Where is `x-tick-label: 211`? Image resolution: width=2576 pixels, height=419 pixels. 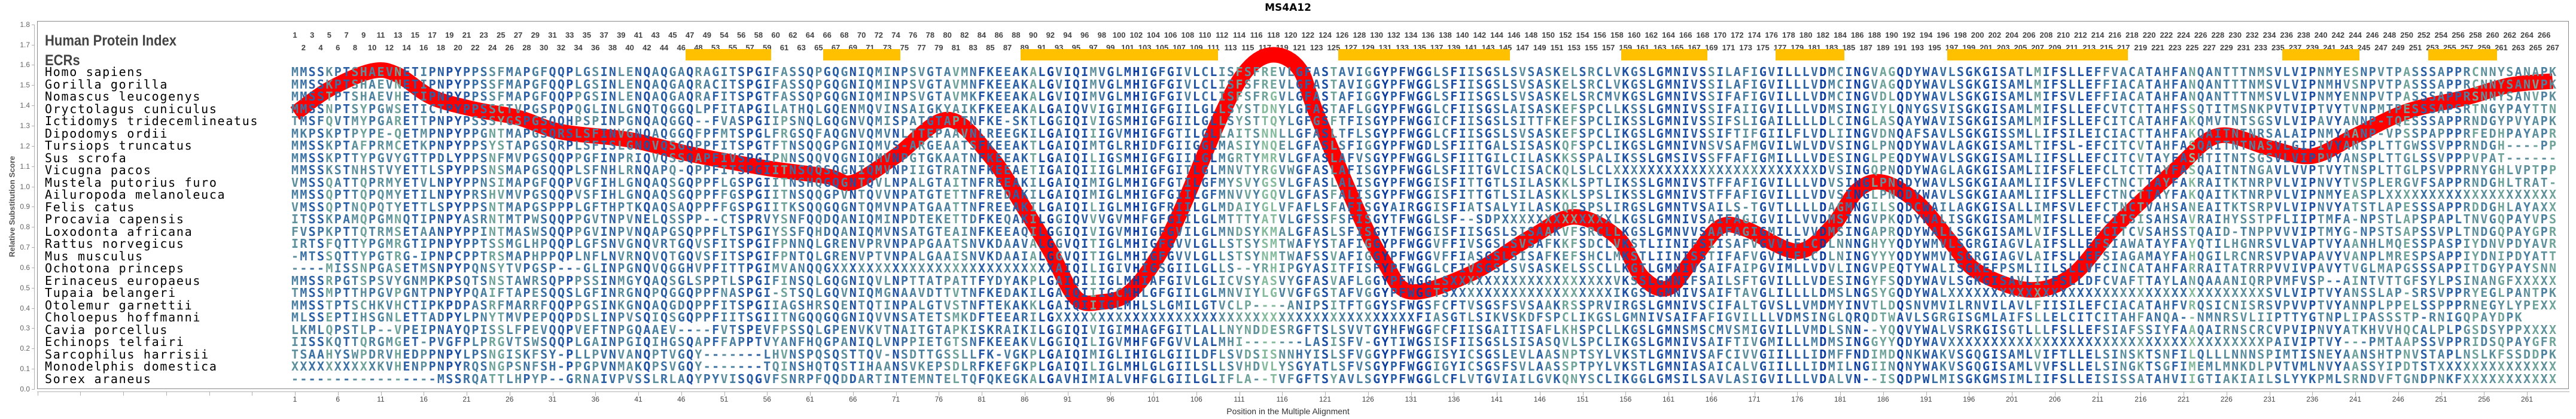 x-tick-label: 211 is located at coordinates (2098, 399).